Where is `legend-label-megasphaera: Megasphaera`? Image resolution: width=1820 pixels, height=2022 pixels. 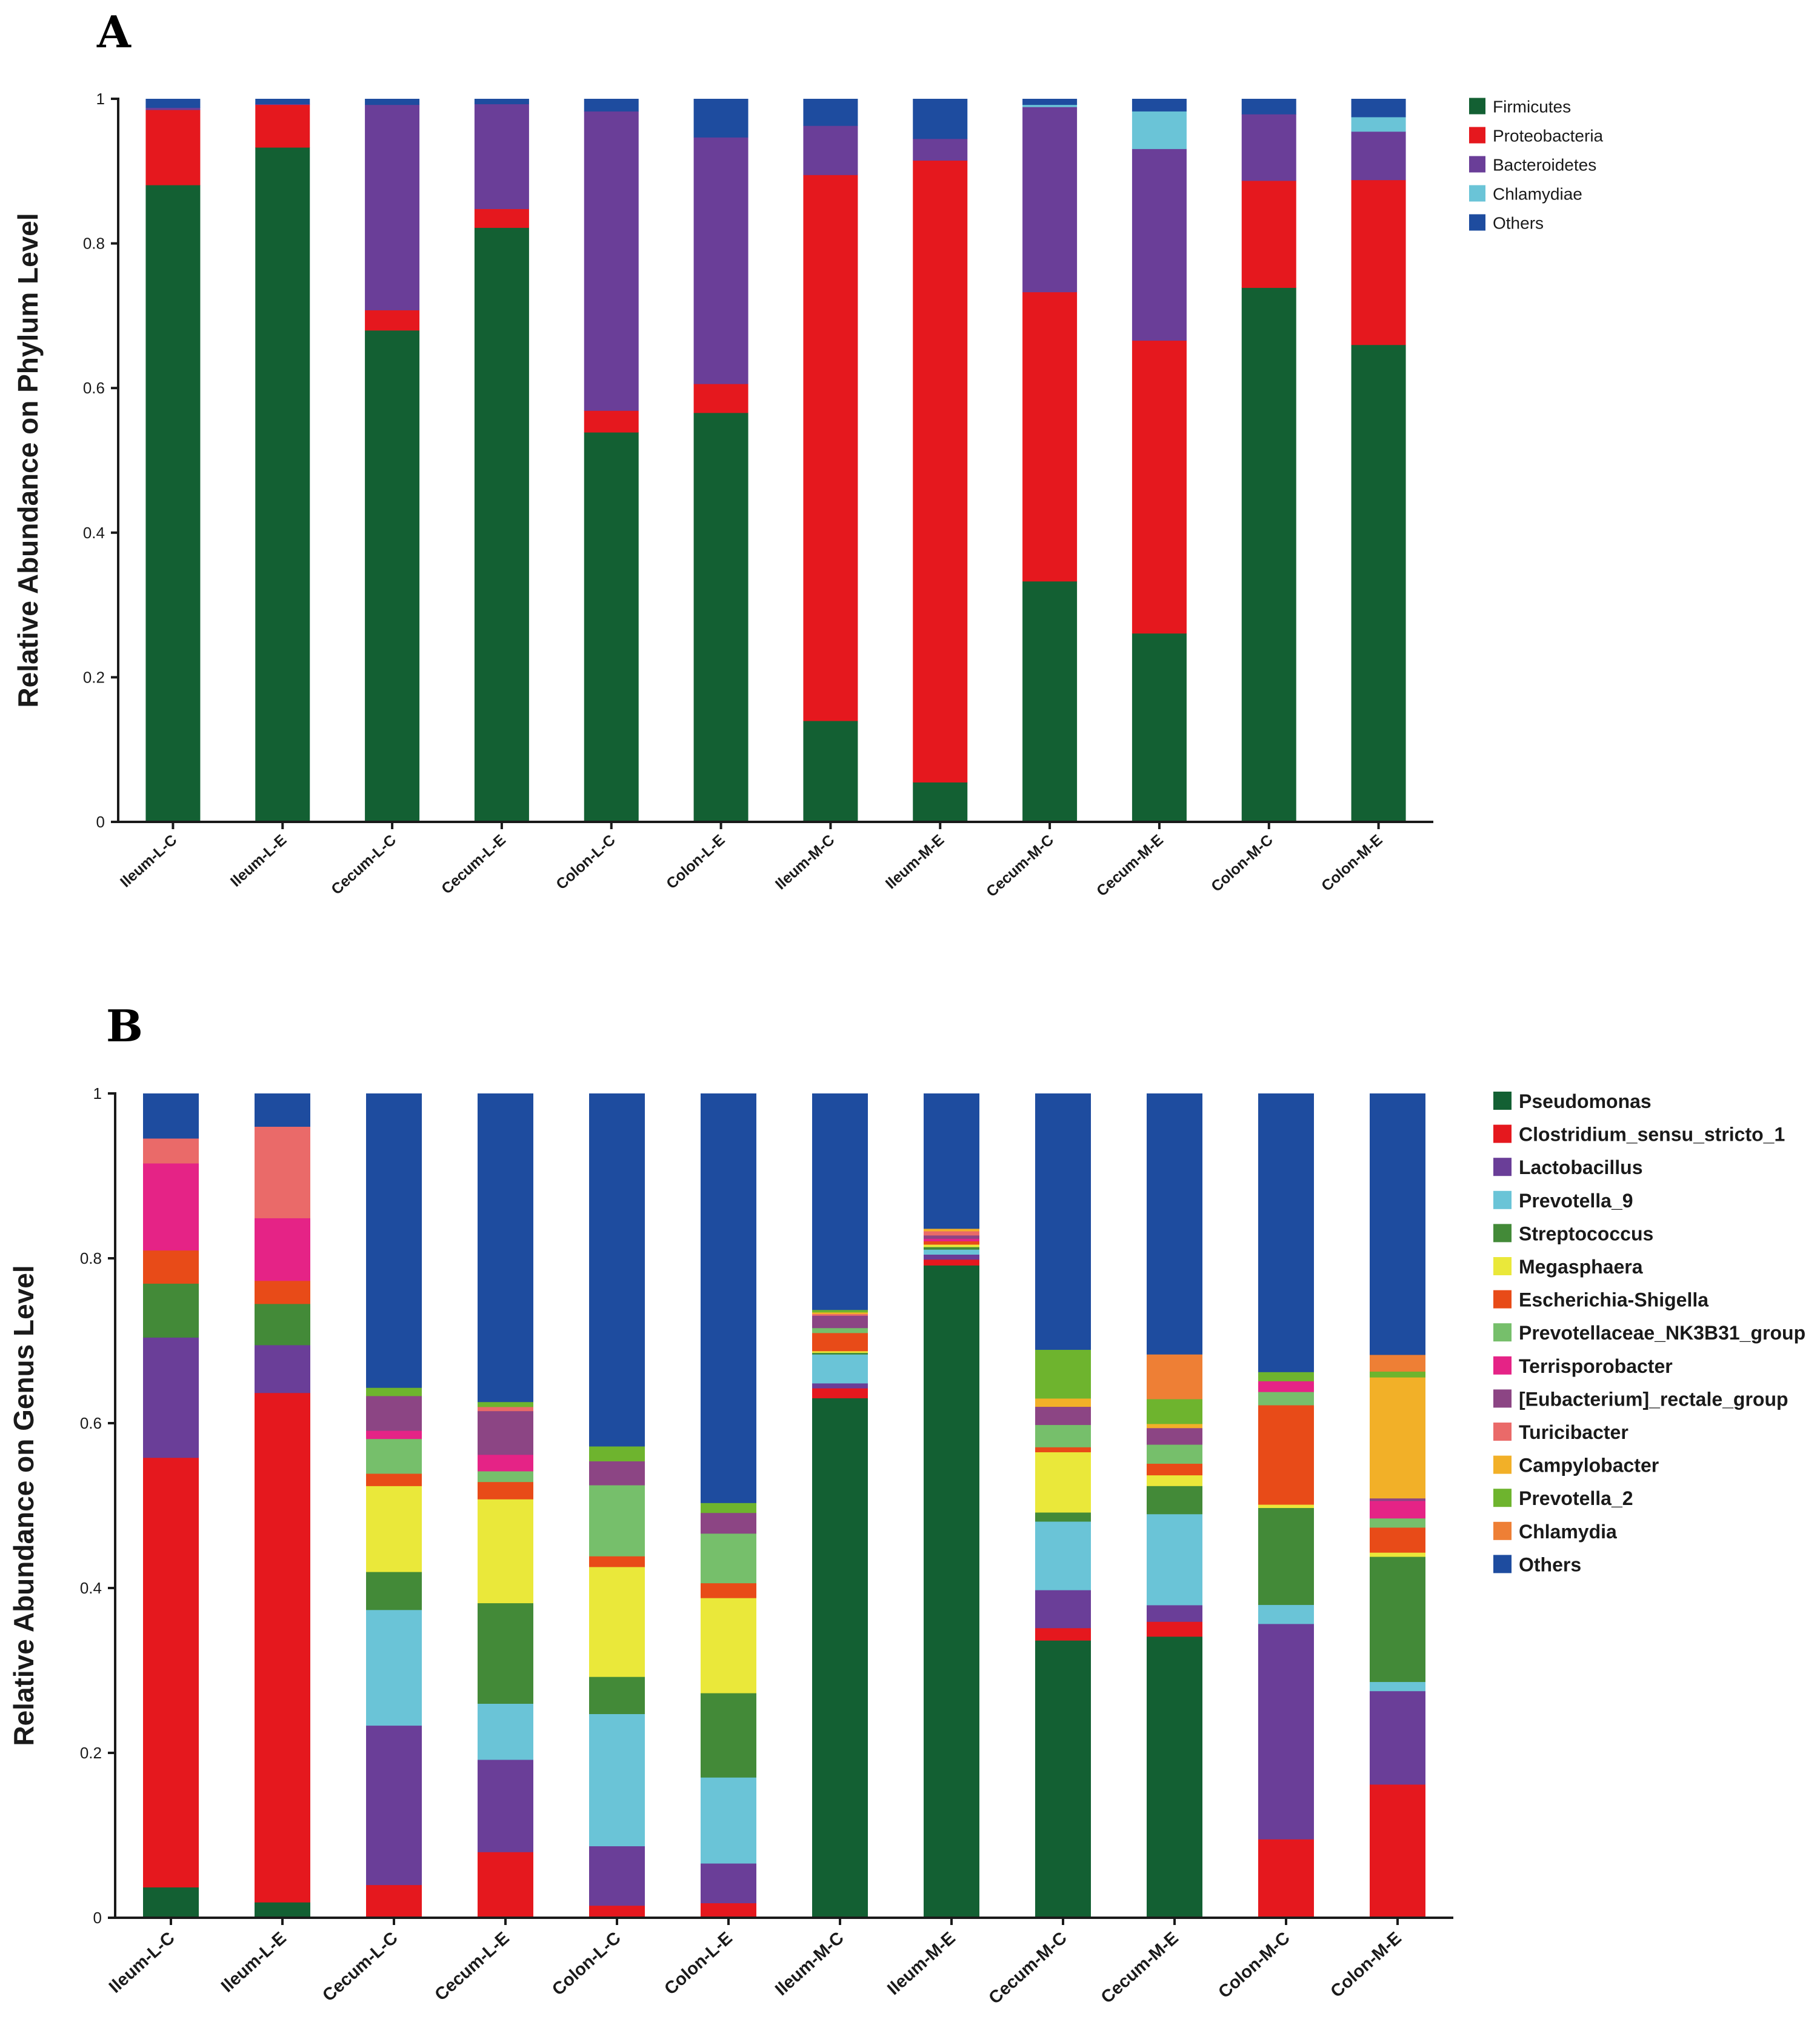 legend-label-megasphaera: Megasphaera is located at coordinates (1581, 1267).